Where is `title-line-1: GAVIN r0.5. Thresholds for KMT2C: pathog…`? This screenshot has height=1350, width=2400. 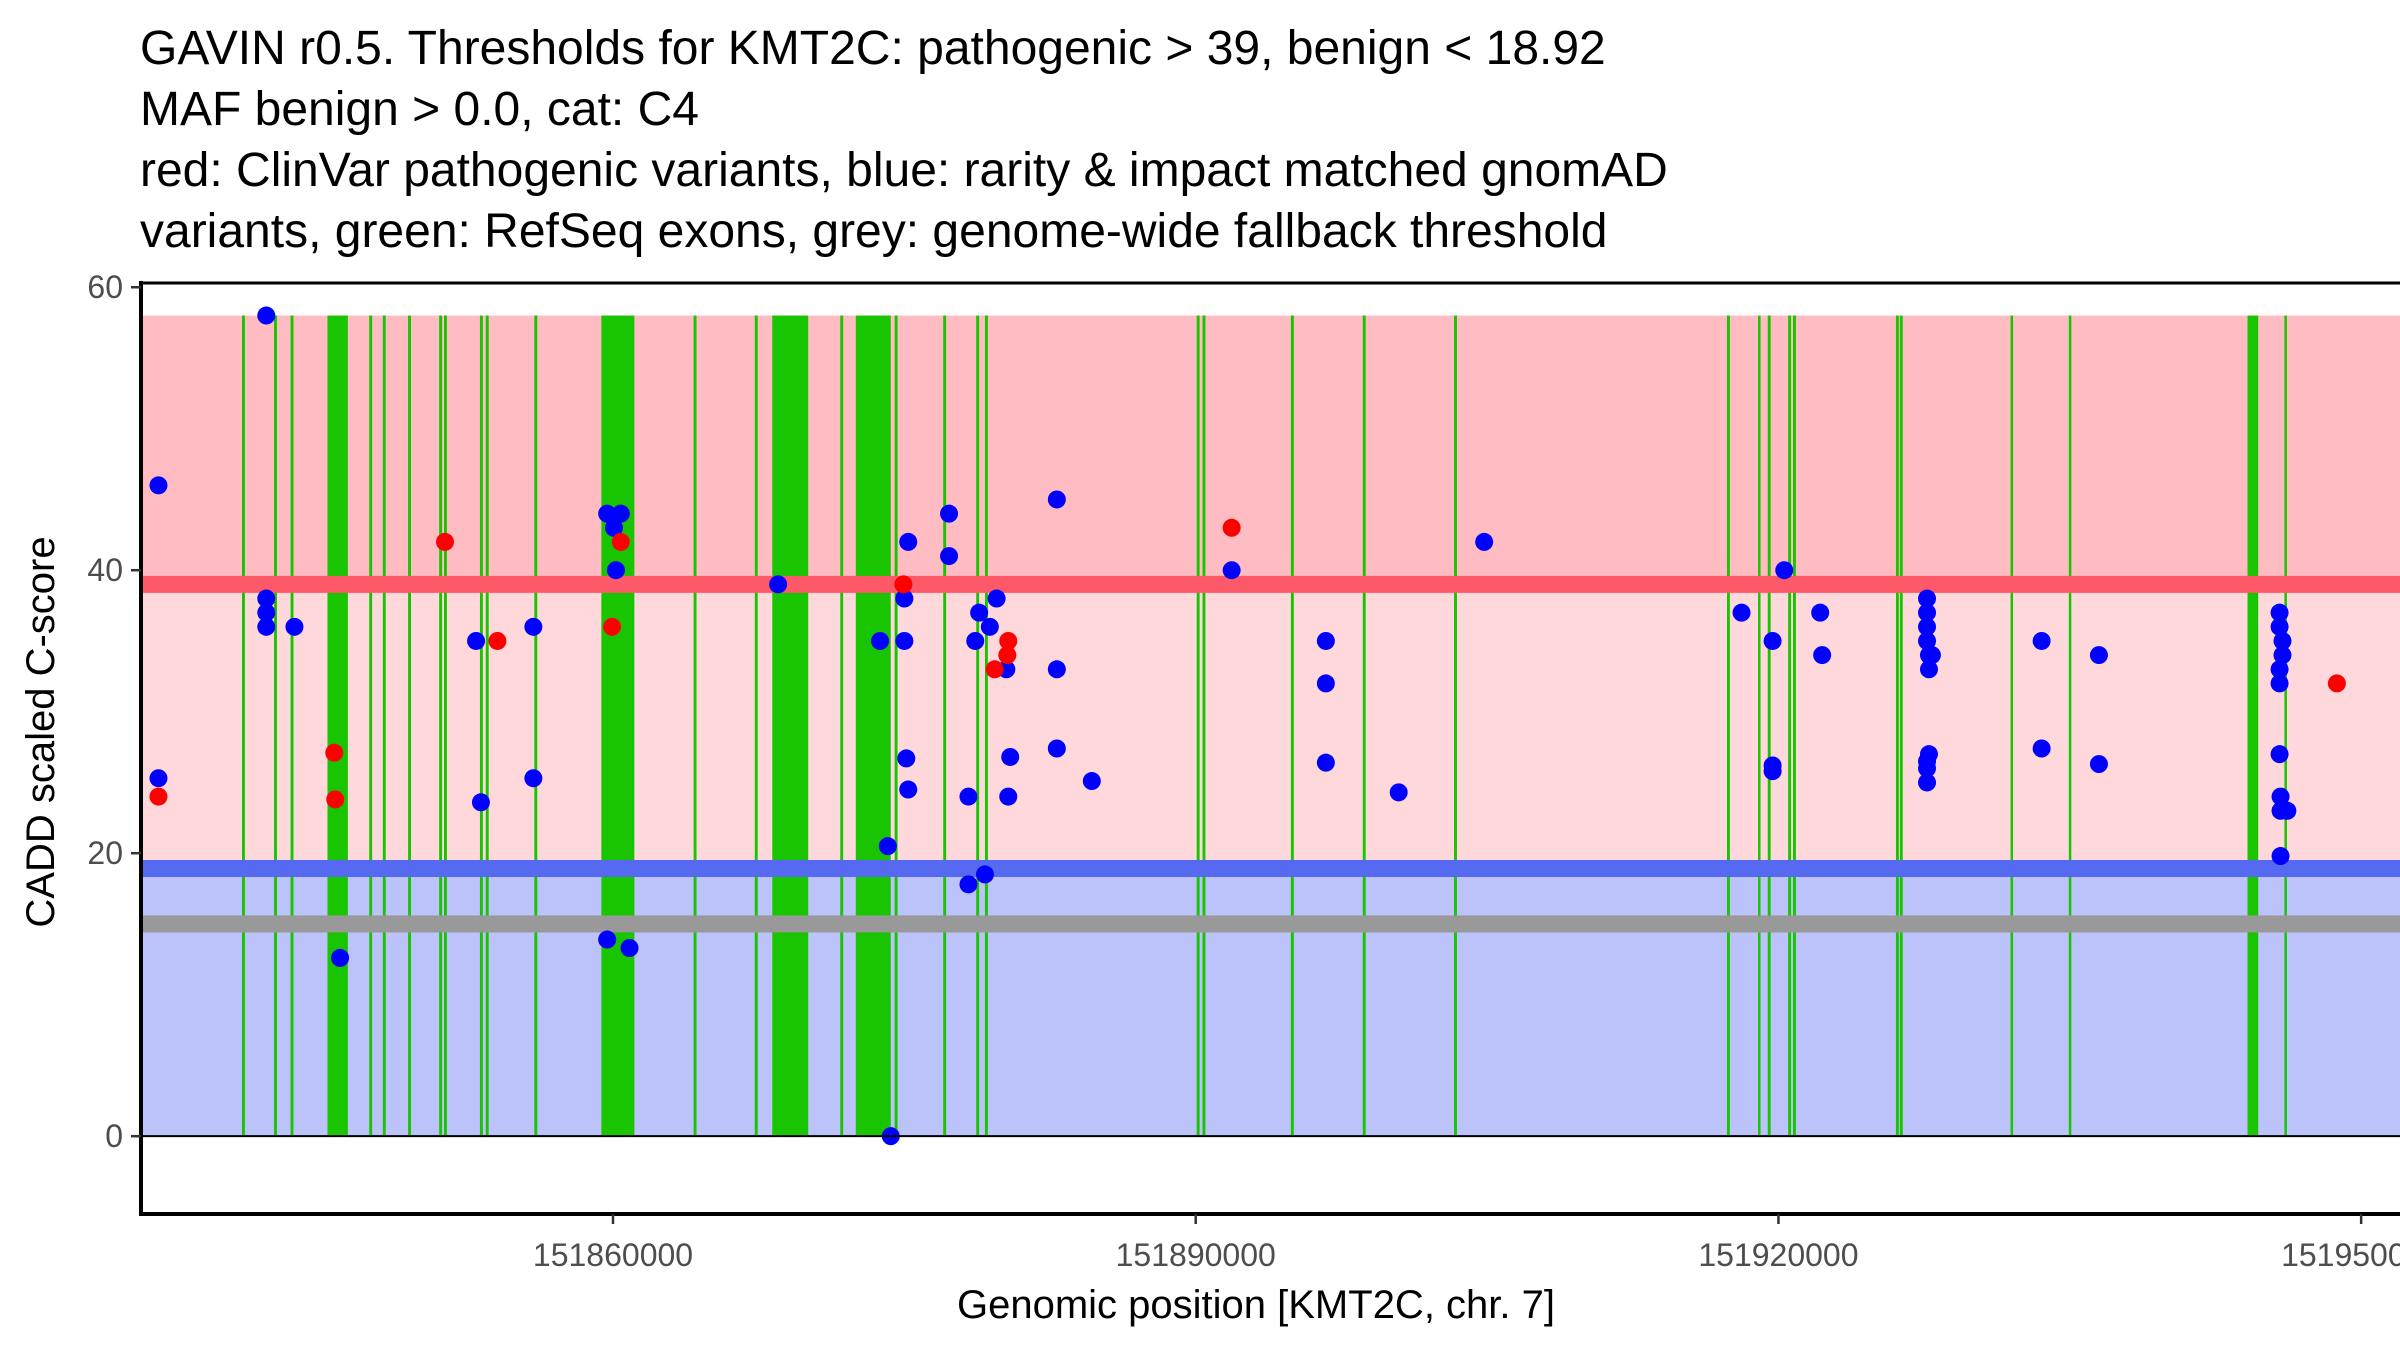 title-line-1: GAVIN r0.5. Thresholds for KMT2C: pathog… is located at coordinates (873, 48).